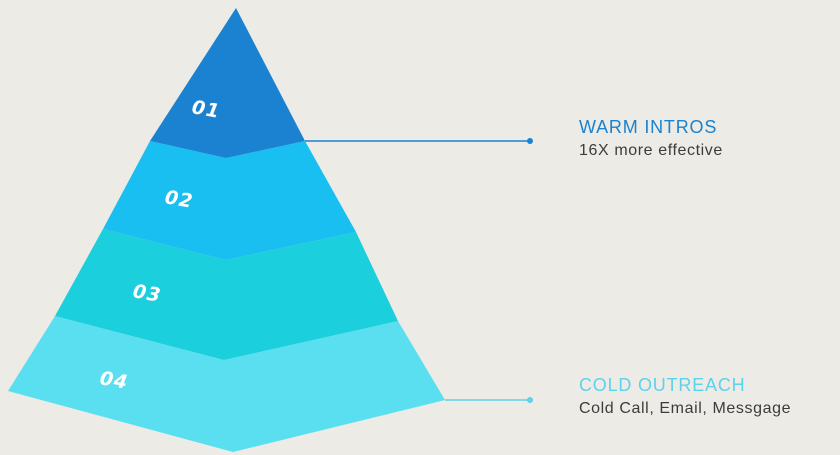 The width and height of the screenshot is (840, 455). What do you see at coordinates (114, 380) in the screenshot?
I see `tier-label-04: 04` at bounding box center [114, 380].